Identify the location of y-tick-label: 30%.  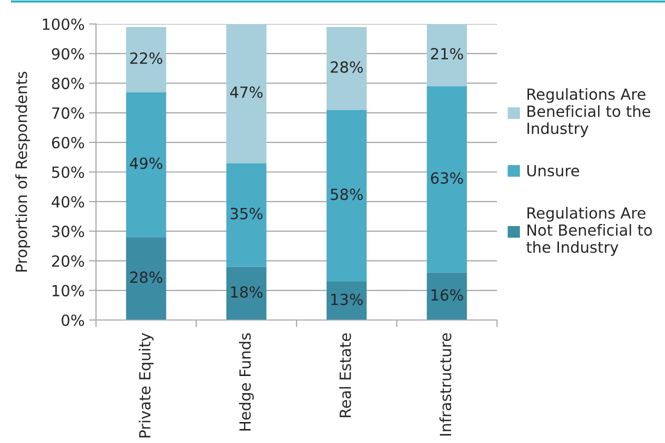
(68, 232).